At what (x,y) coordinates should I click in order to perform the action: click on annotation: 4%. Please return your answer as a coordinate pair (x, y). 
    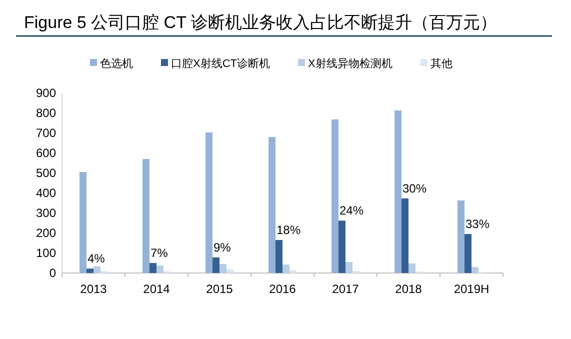
    Looking at the image, I should click on (97, 259).